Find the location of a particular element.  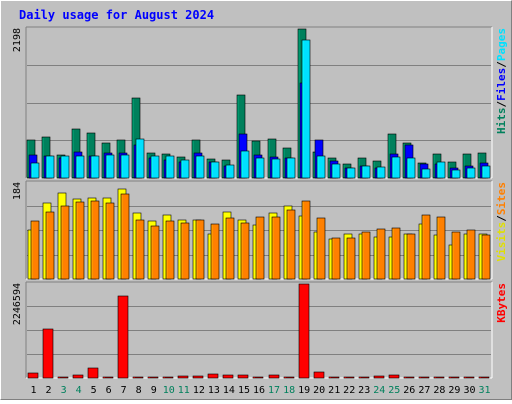

x-tick-label: 15 is located at coordinates (244, 390).